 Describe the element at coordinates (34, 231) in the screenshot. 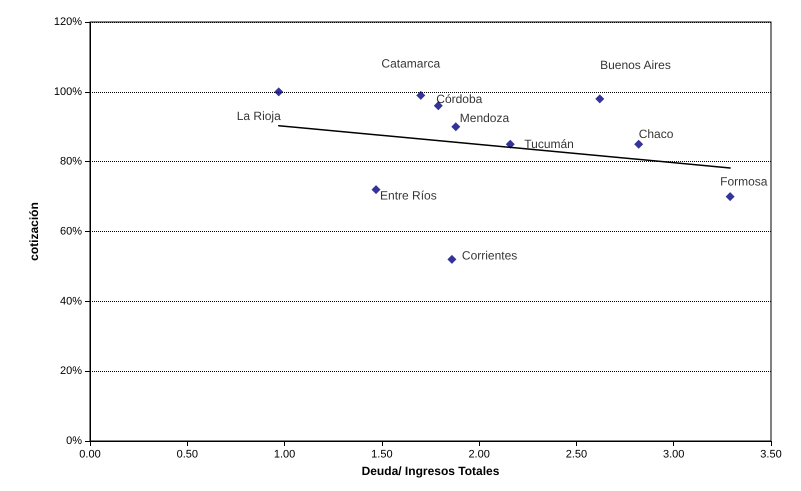

I see `y-axis-title: cotización` at that location.